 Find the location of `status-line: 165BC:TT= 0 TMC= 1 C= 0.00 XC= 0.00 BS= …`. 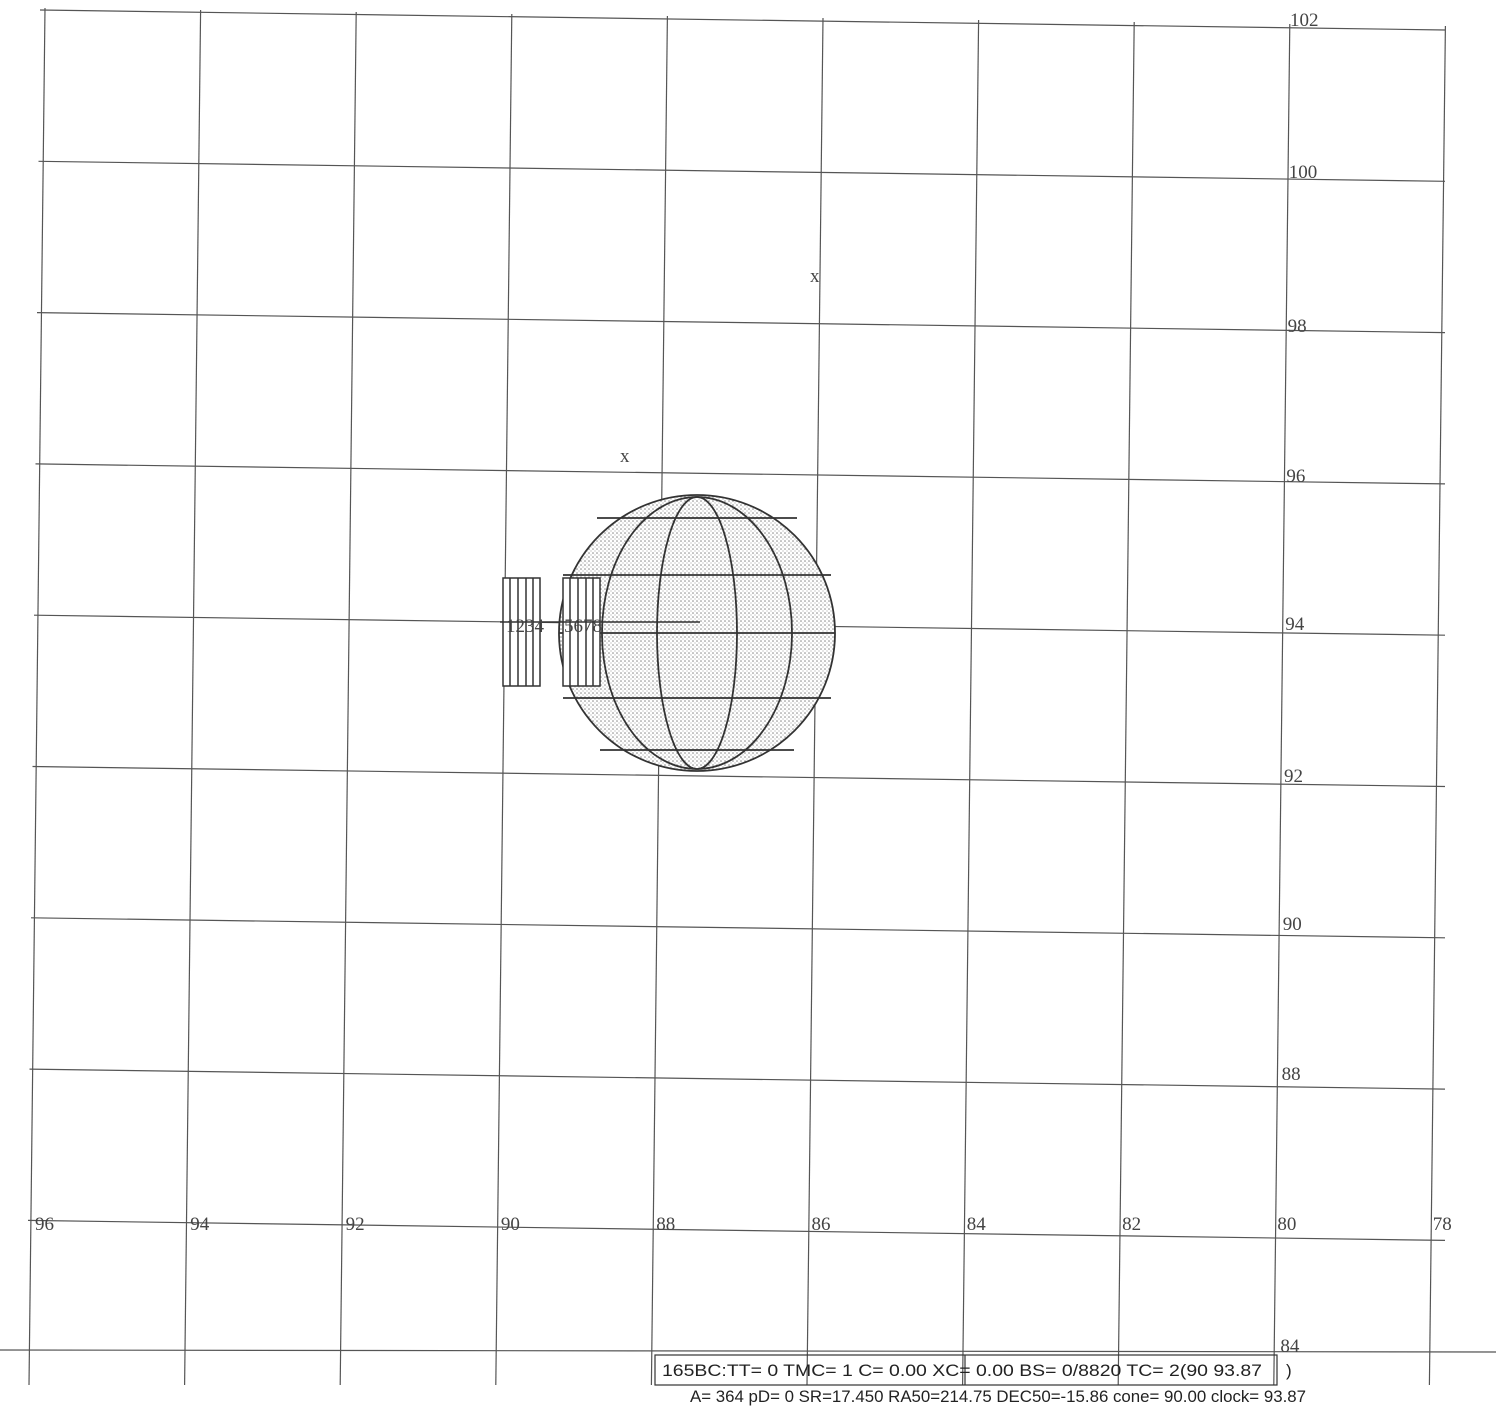

status-line: 165BC:TT= 0 TMC= 1 C= 0.00 XC= 0.00 BS= … is located at coordinates (962, 1370).